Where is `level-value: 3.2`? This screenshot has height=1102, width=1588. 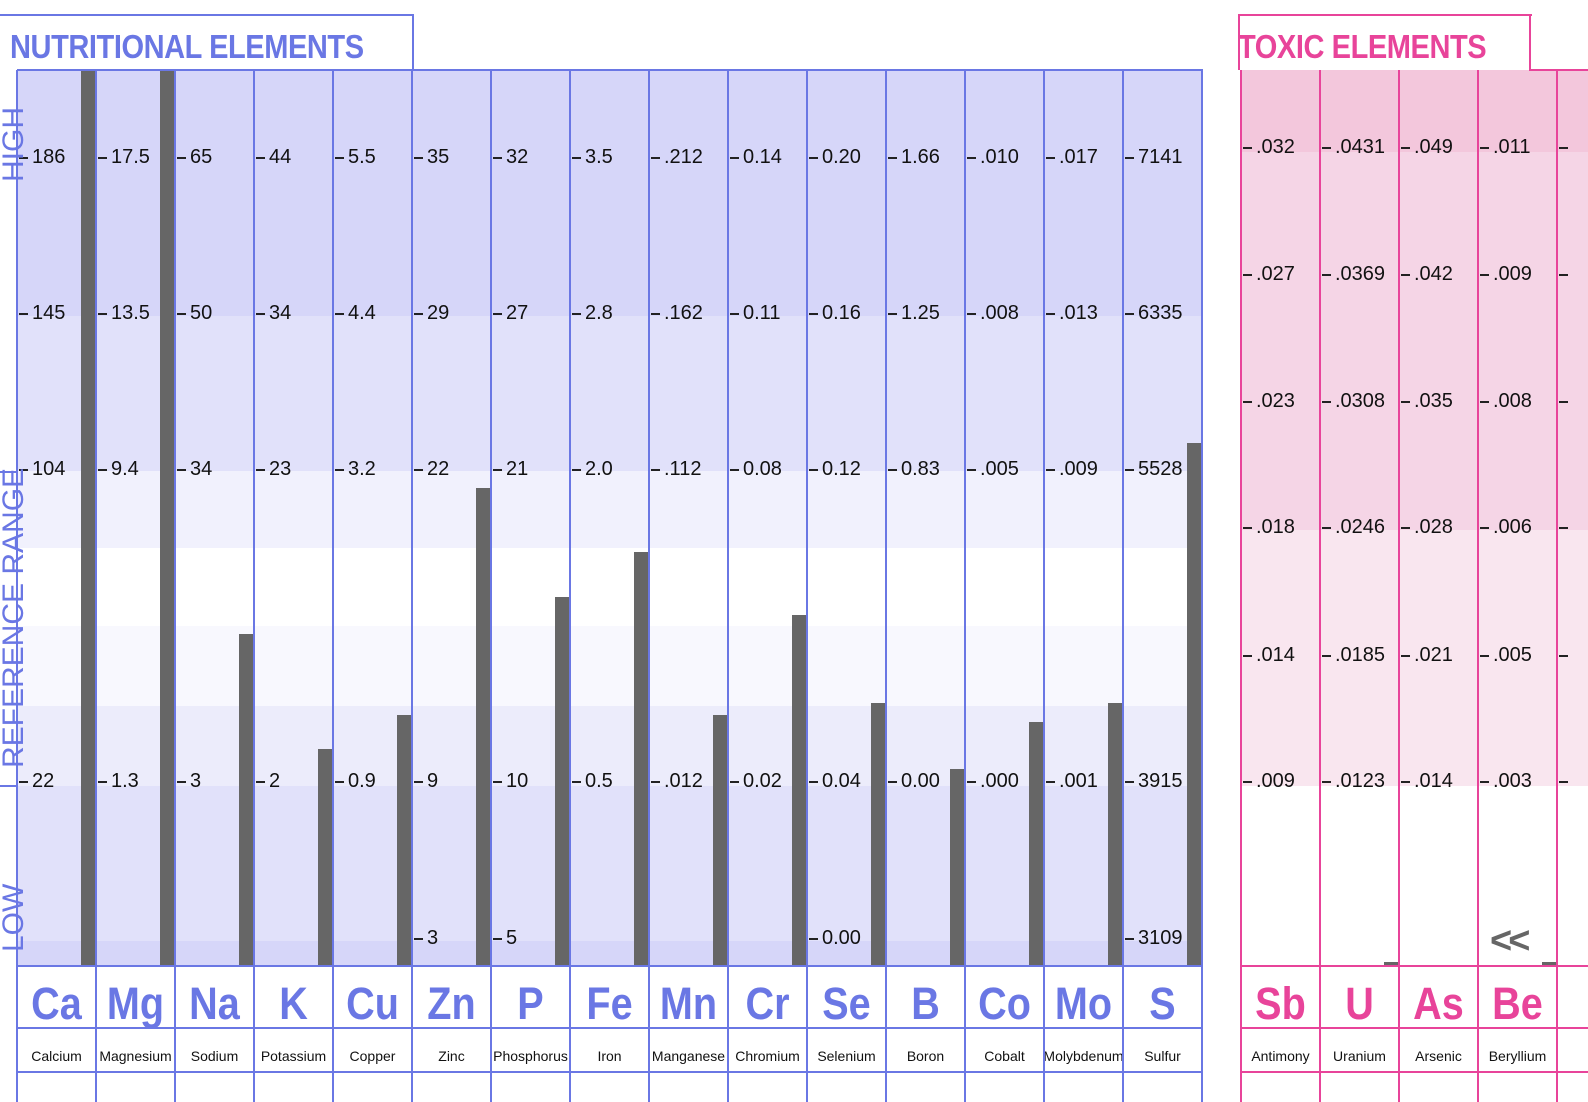 level-value: 3.2 is located at coordinates (362, 469).